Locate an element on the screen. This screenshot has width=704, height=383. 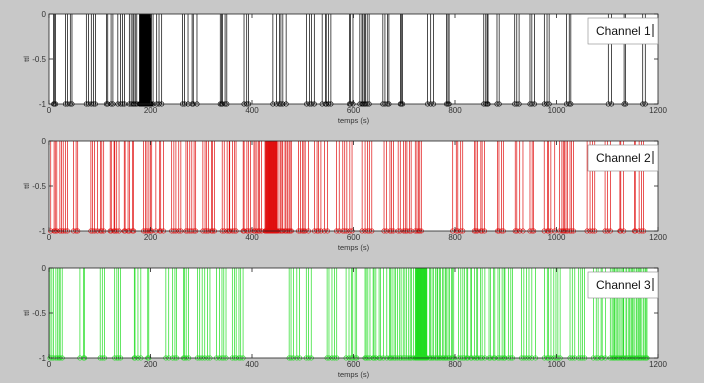
legend-label: Channel 3 is located at coordinates (623, 285).